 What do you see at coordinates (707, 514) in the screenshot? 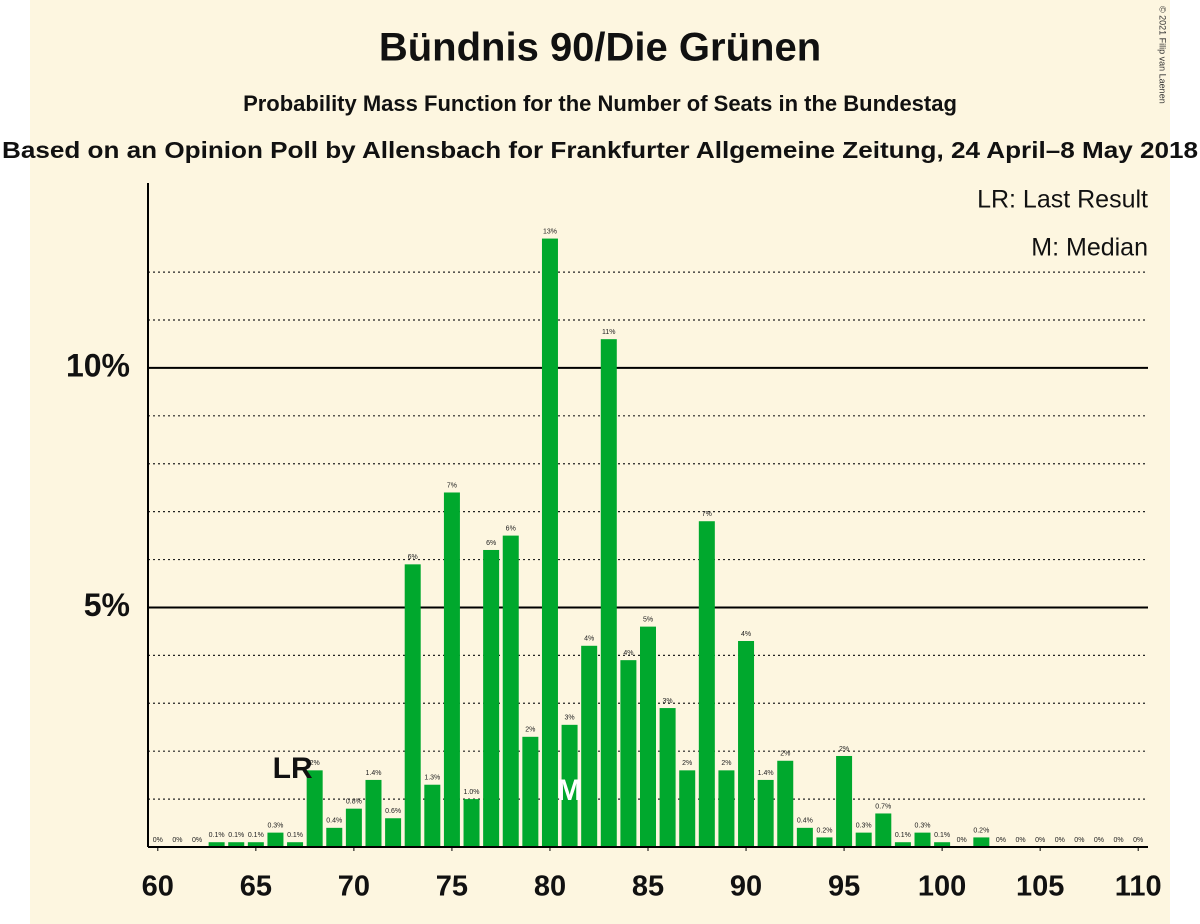
I see `value-label: 7%` at bounding box center [707, 514].